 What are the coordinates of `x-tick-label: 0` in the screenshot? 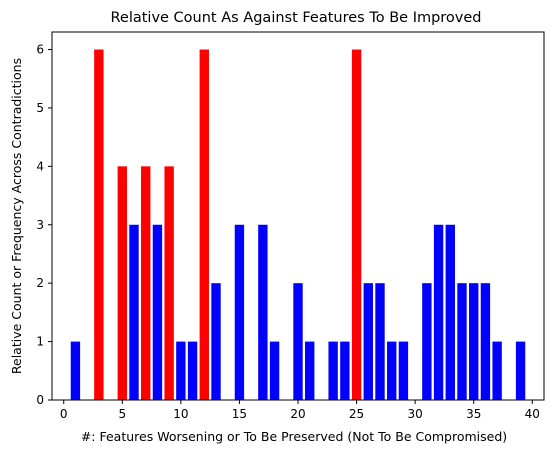 It's located at (64, 414).